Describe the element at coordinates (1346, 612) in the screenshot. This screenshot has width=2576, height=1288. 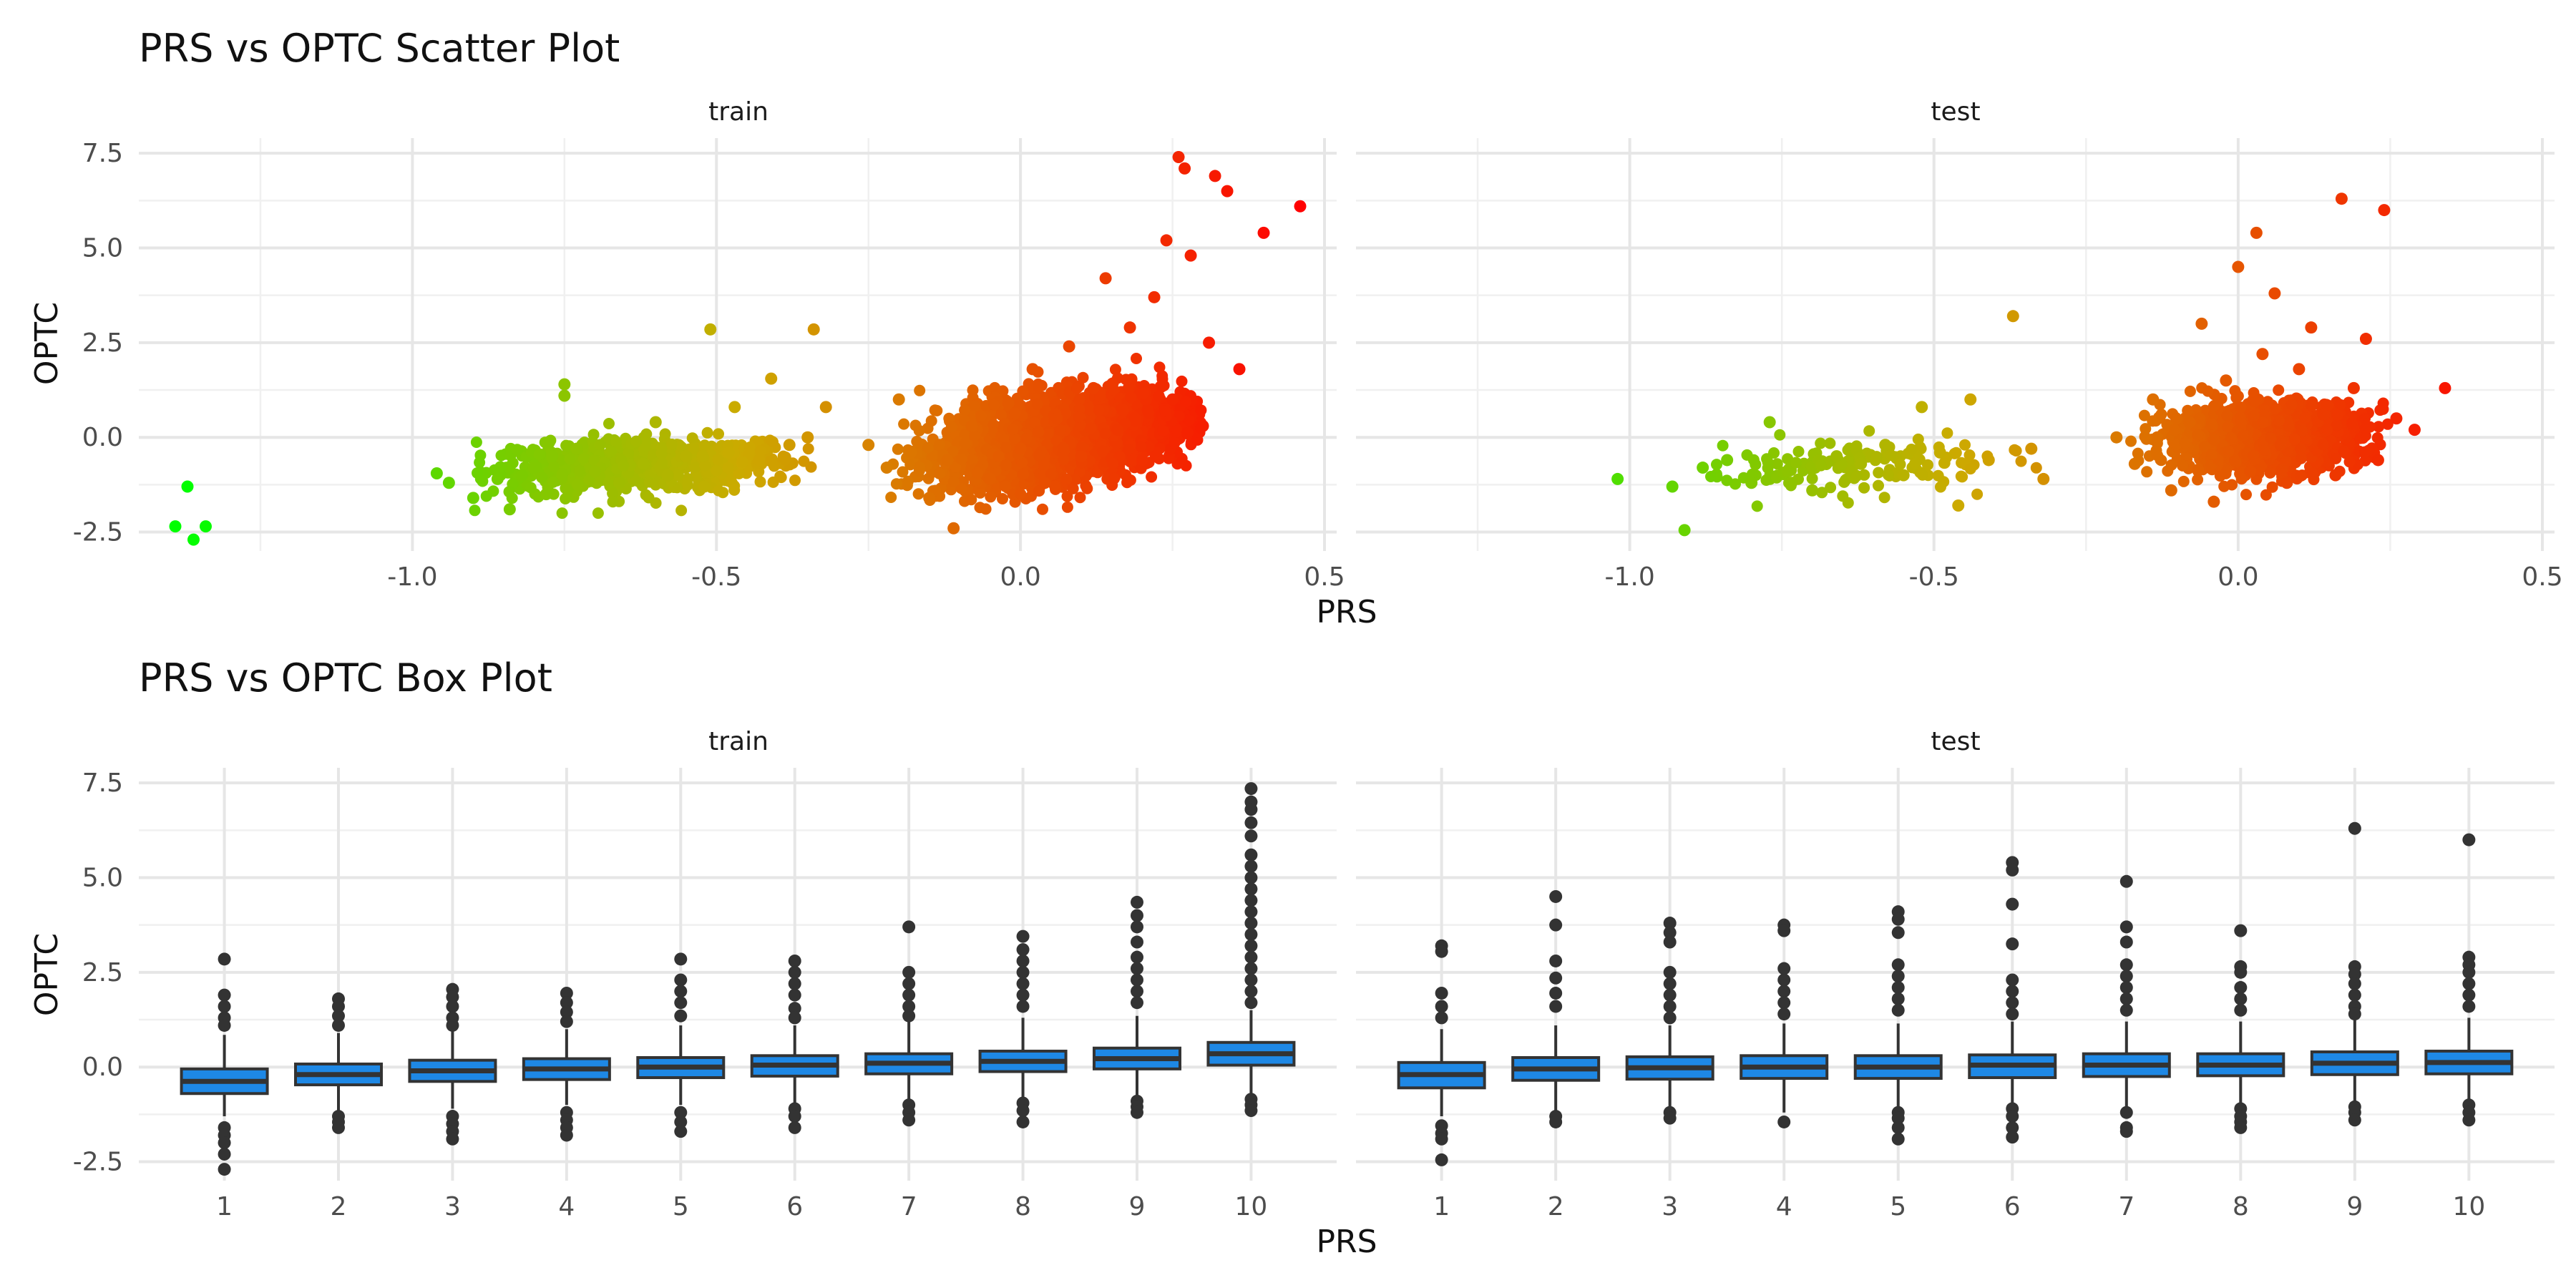
I see `scatter-x-axis-label: PRS` at that location.